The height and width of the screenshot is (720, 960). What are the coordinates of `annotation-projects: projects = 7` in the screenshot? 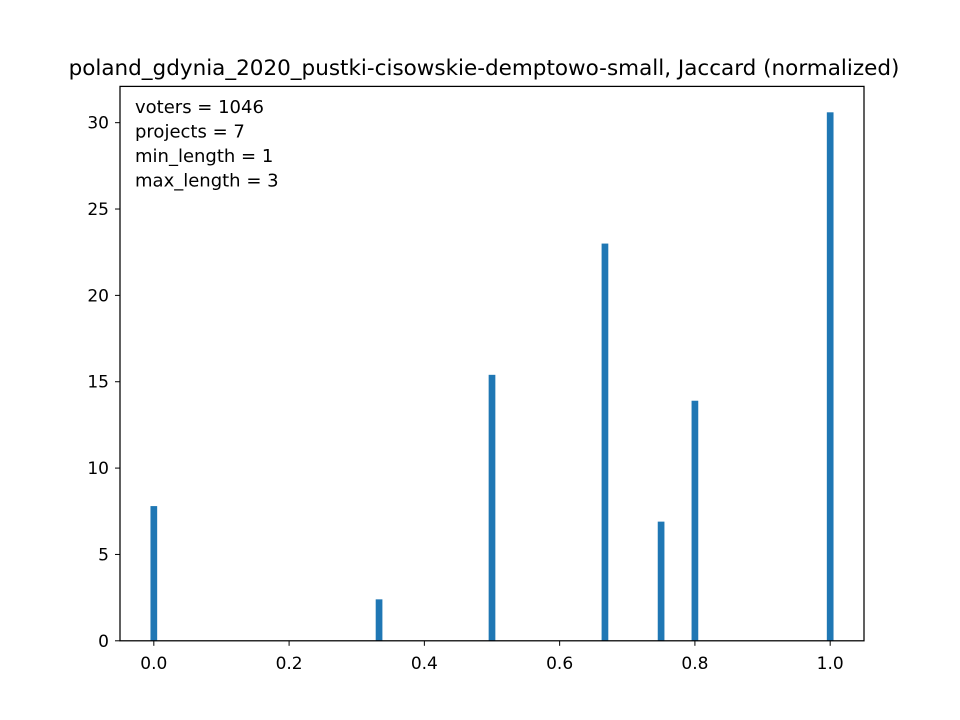 It's located at (190, 132).